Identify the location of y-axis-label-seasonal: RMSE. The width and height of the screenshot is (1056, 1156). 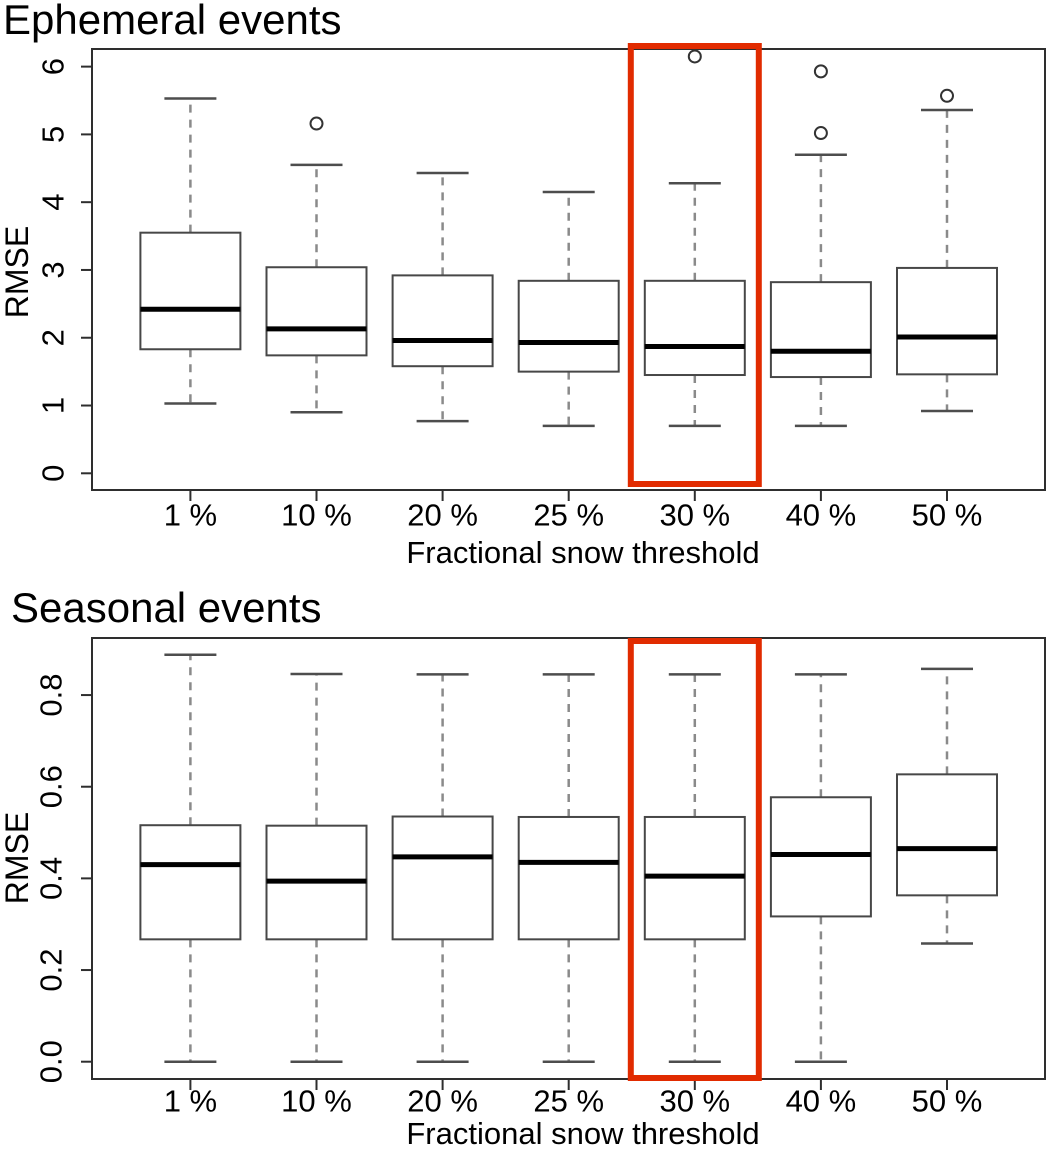
(17, 858).